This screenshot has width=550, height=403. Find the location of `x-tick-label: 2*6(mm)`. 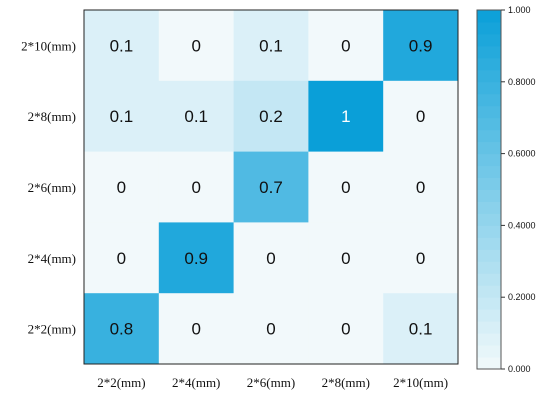

x-tick-label: 2*6(mm) is located at coordinates (271, 382).